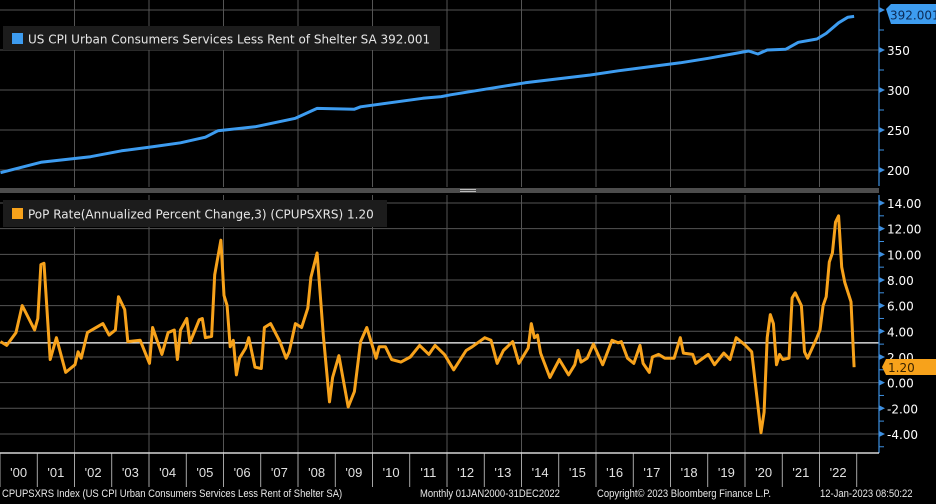 This screenshot has height=504, width=936. Describe the element at coordinates (316, 472) in the screenshot. I see `x-axis-year-label: '08` at that location.